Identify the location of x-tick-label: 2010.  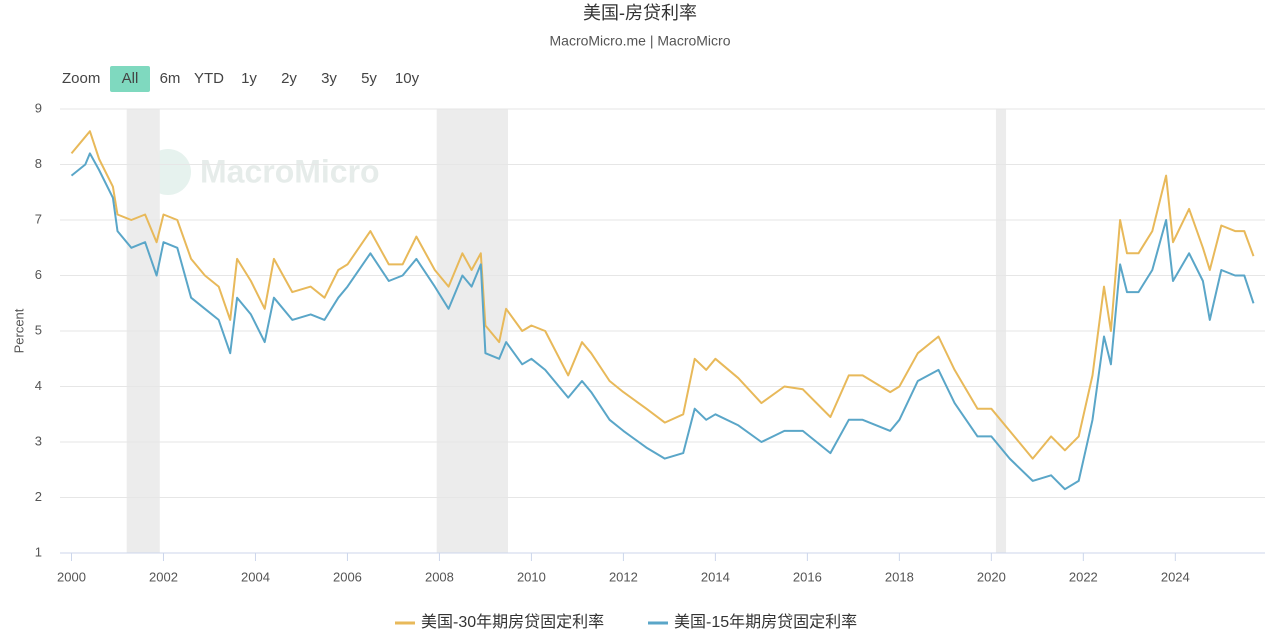
(531, 576).